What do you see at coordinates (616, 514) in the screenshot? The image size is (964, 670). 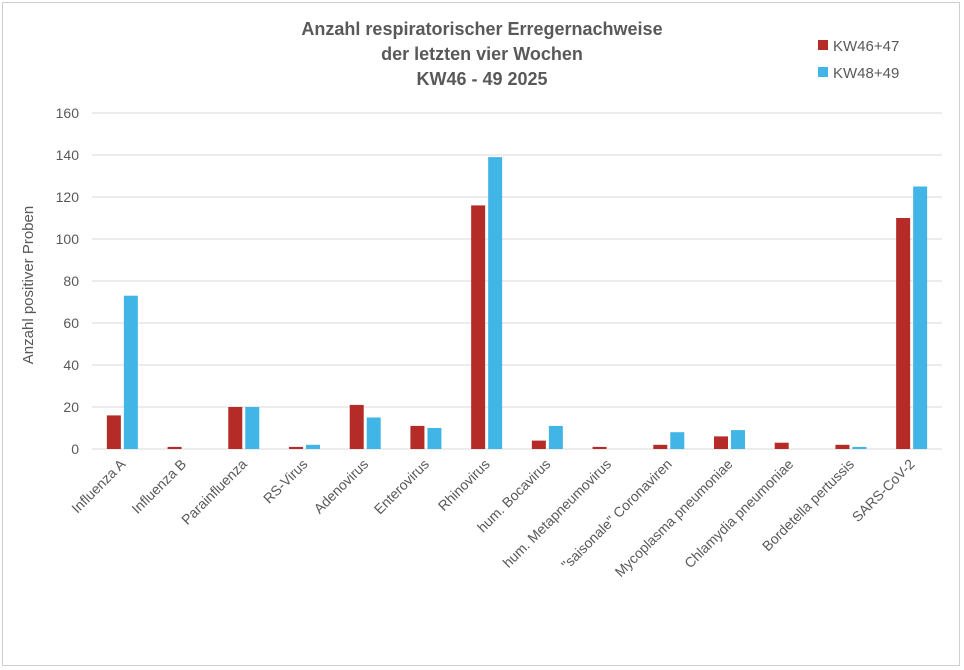 I see `x-category-label: "saisonale" Coronaviren` at bounding box center [616, 514].